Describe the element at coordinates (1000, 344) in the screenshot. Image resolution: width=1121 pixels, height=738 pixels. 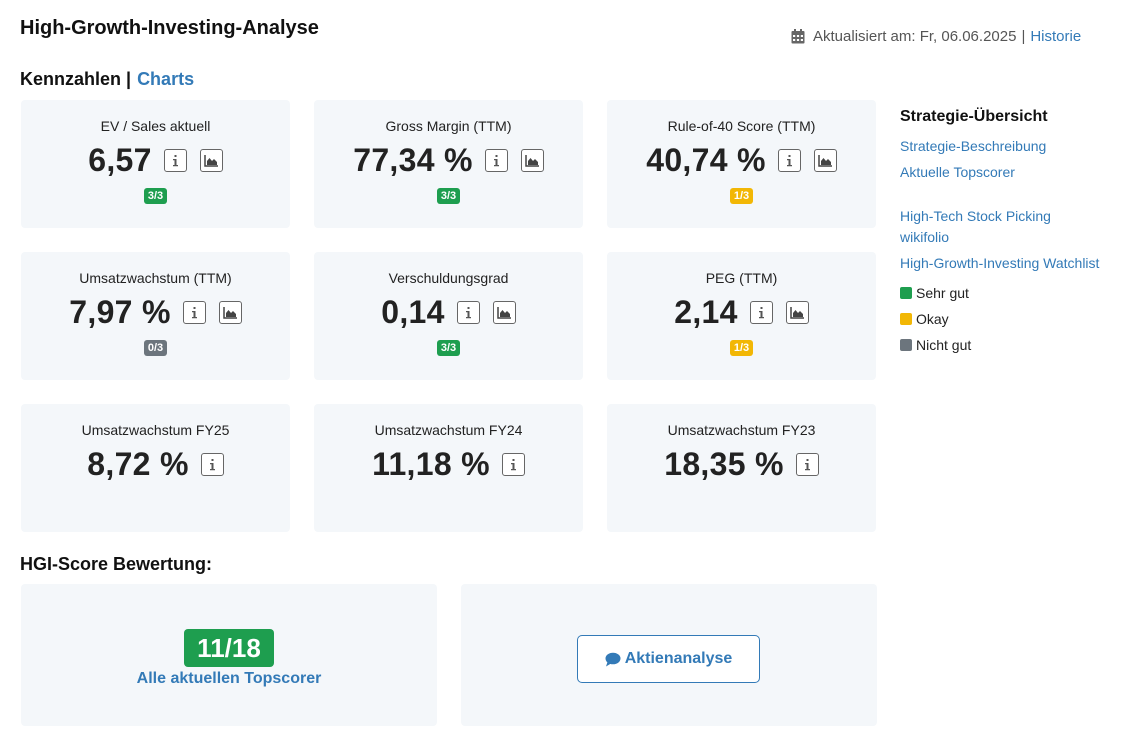
I see `legend-item-bad: Nicht gut` at that location.